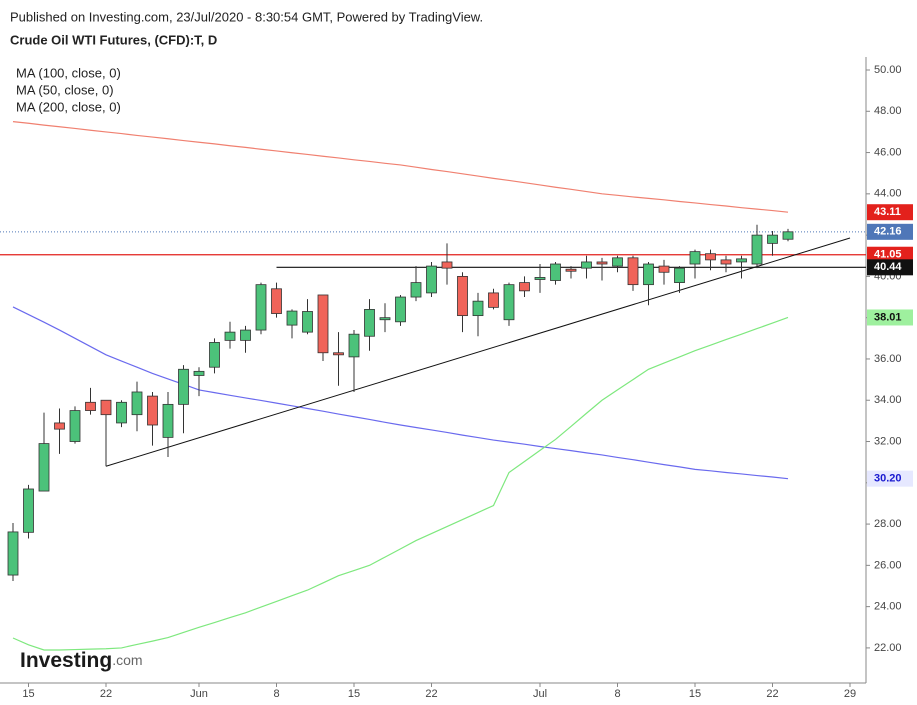  I want to click on y-tick-label: 34.00, so click(888, 400).